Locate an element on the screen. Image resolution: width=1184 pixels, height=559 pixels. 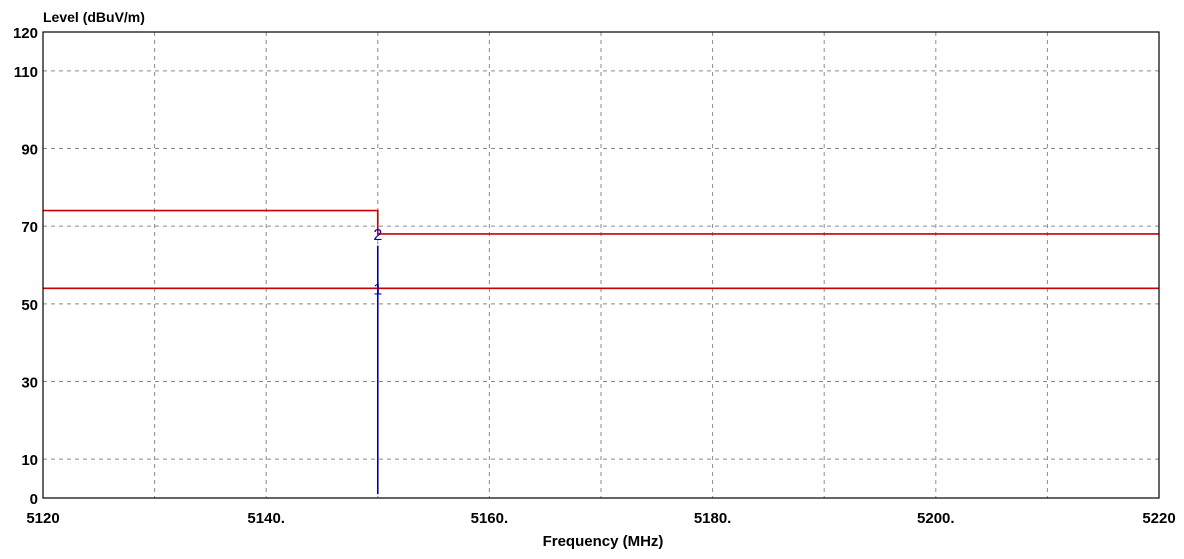
y-axis-label: Level (dBuV/m) is located at coordinates (94, 17).